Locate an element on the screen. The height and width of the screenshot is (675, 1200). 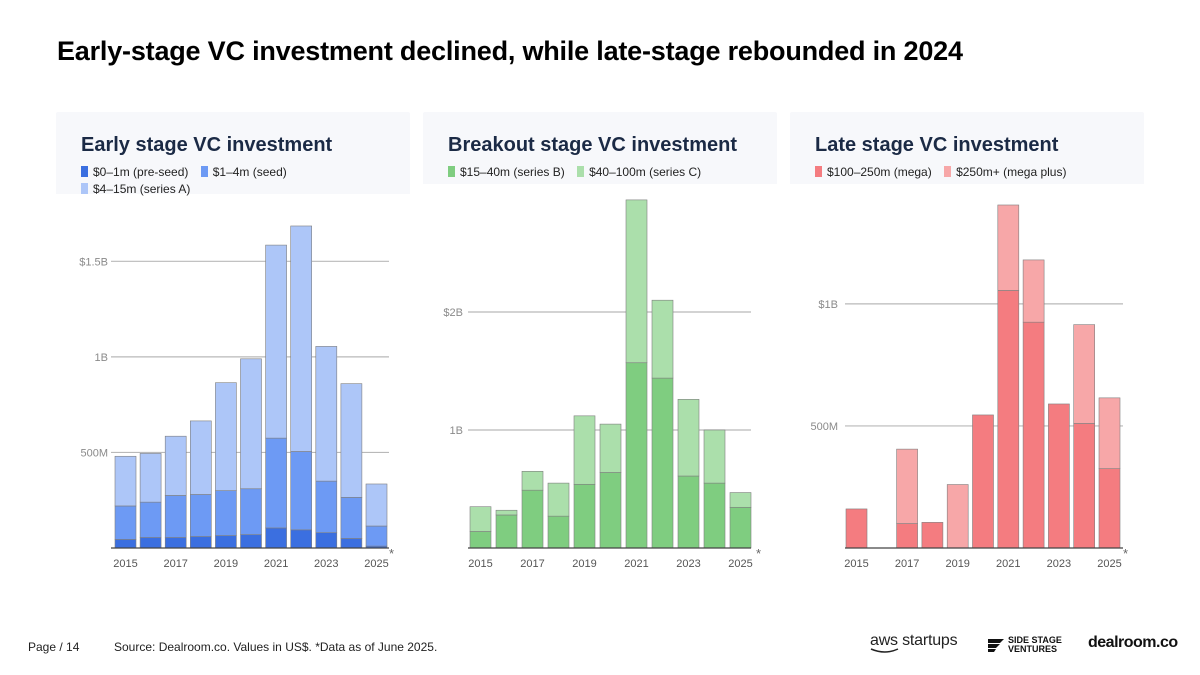
x-tick-label: 2015 is located at coordinates (856, 564).